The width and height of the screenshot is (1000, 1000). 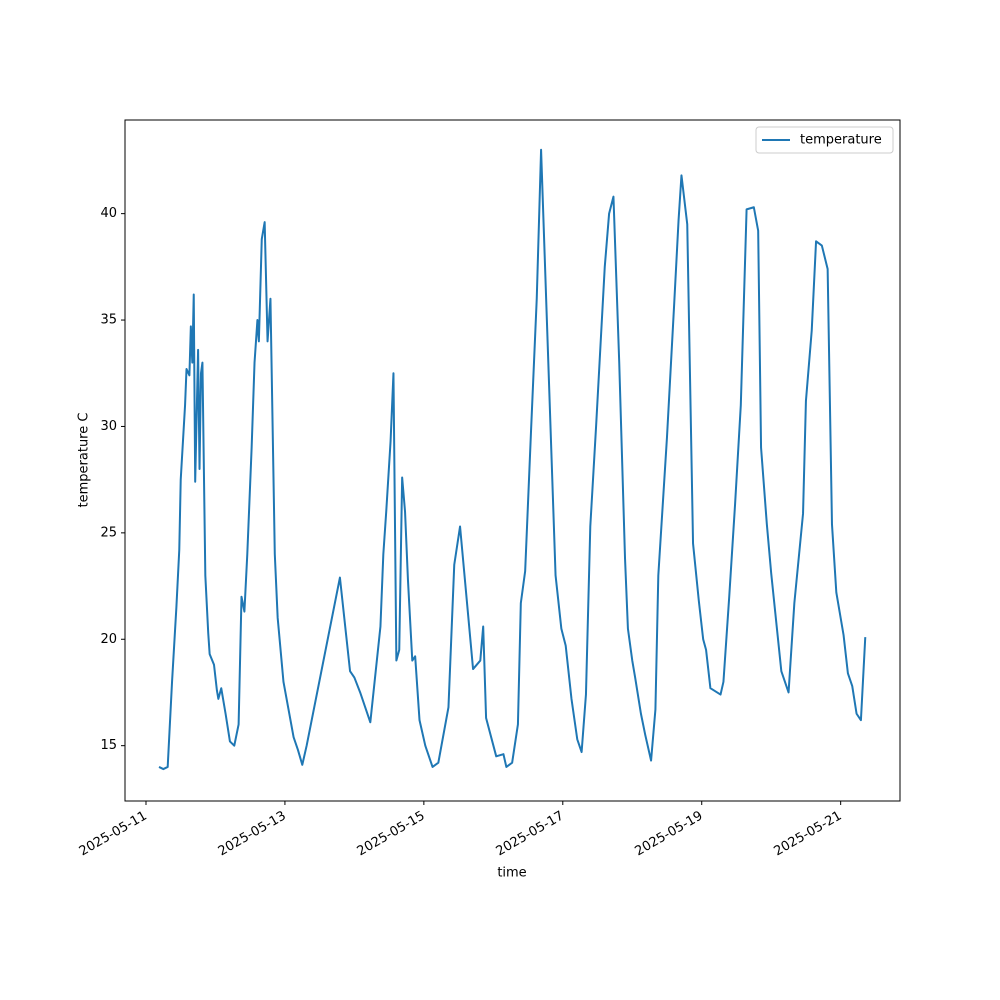 I want to click on y-tick-label: 20, so click(x=108, y=639).